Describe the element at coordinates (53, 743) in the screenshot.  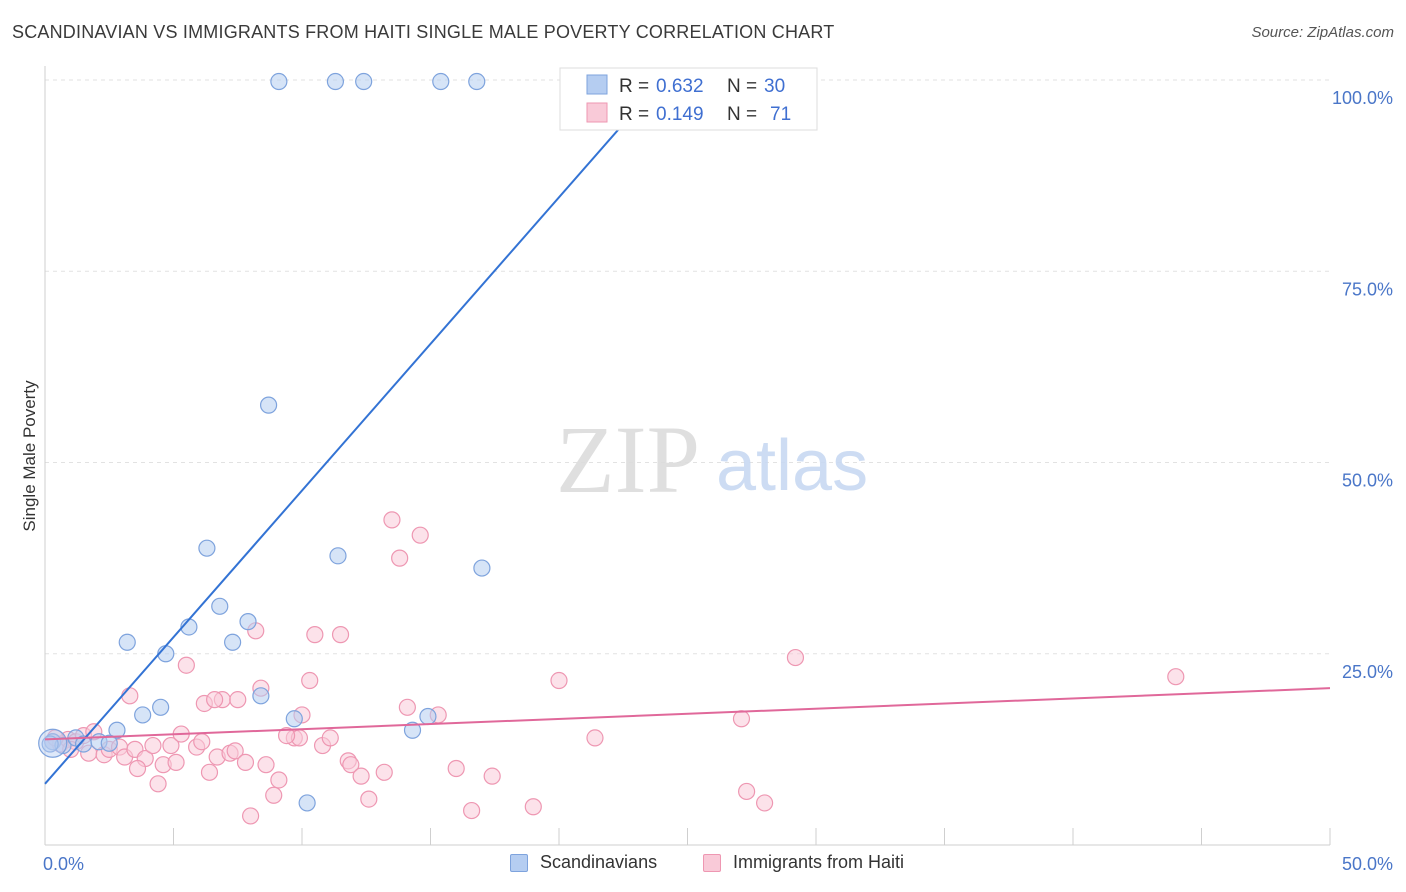
I see `scandinavian-point-large` at that location.